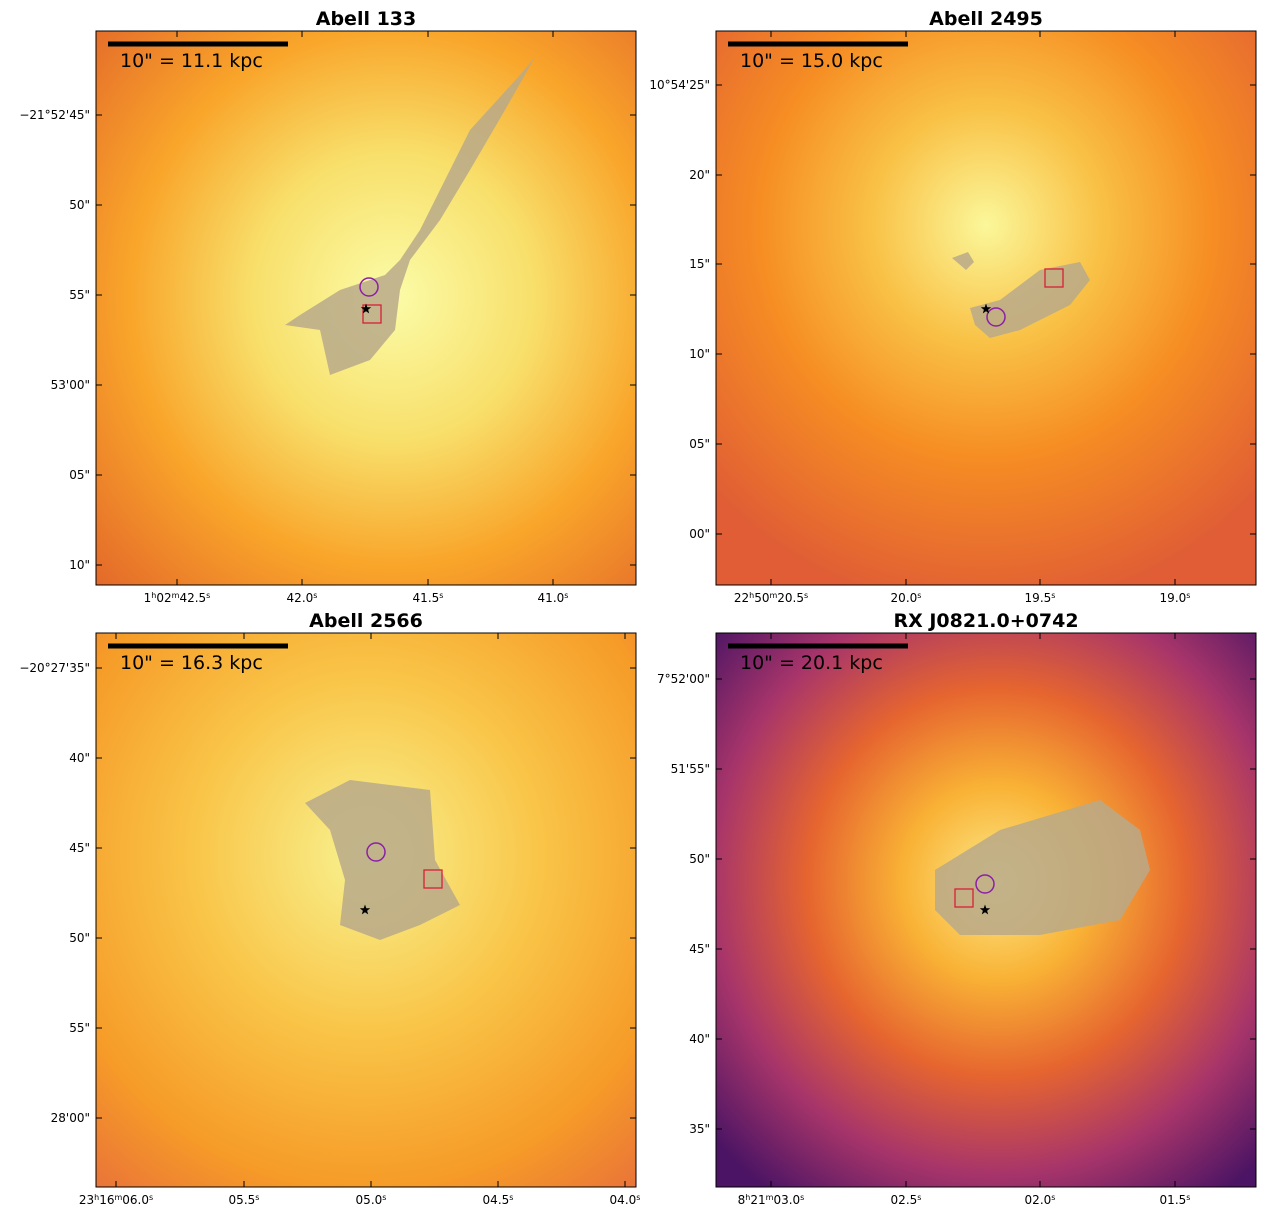 This screenshot has height=1213, width=1263. I want to click on x-tick-label: 8h21m03.0s, so click(771, 1200).